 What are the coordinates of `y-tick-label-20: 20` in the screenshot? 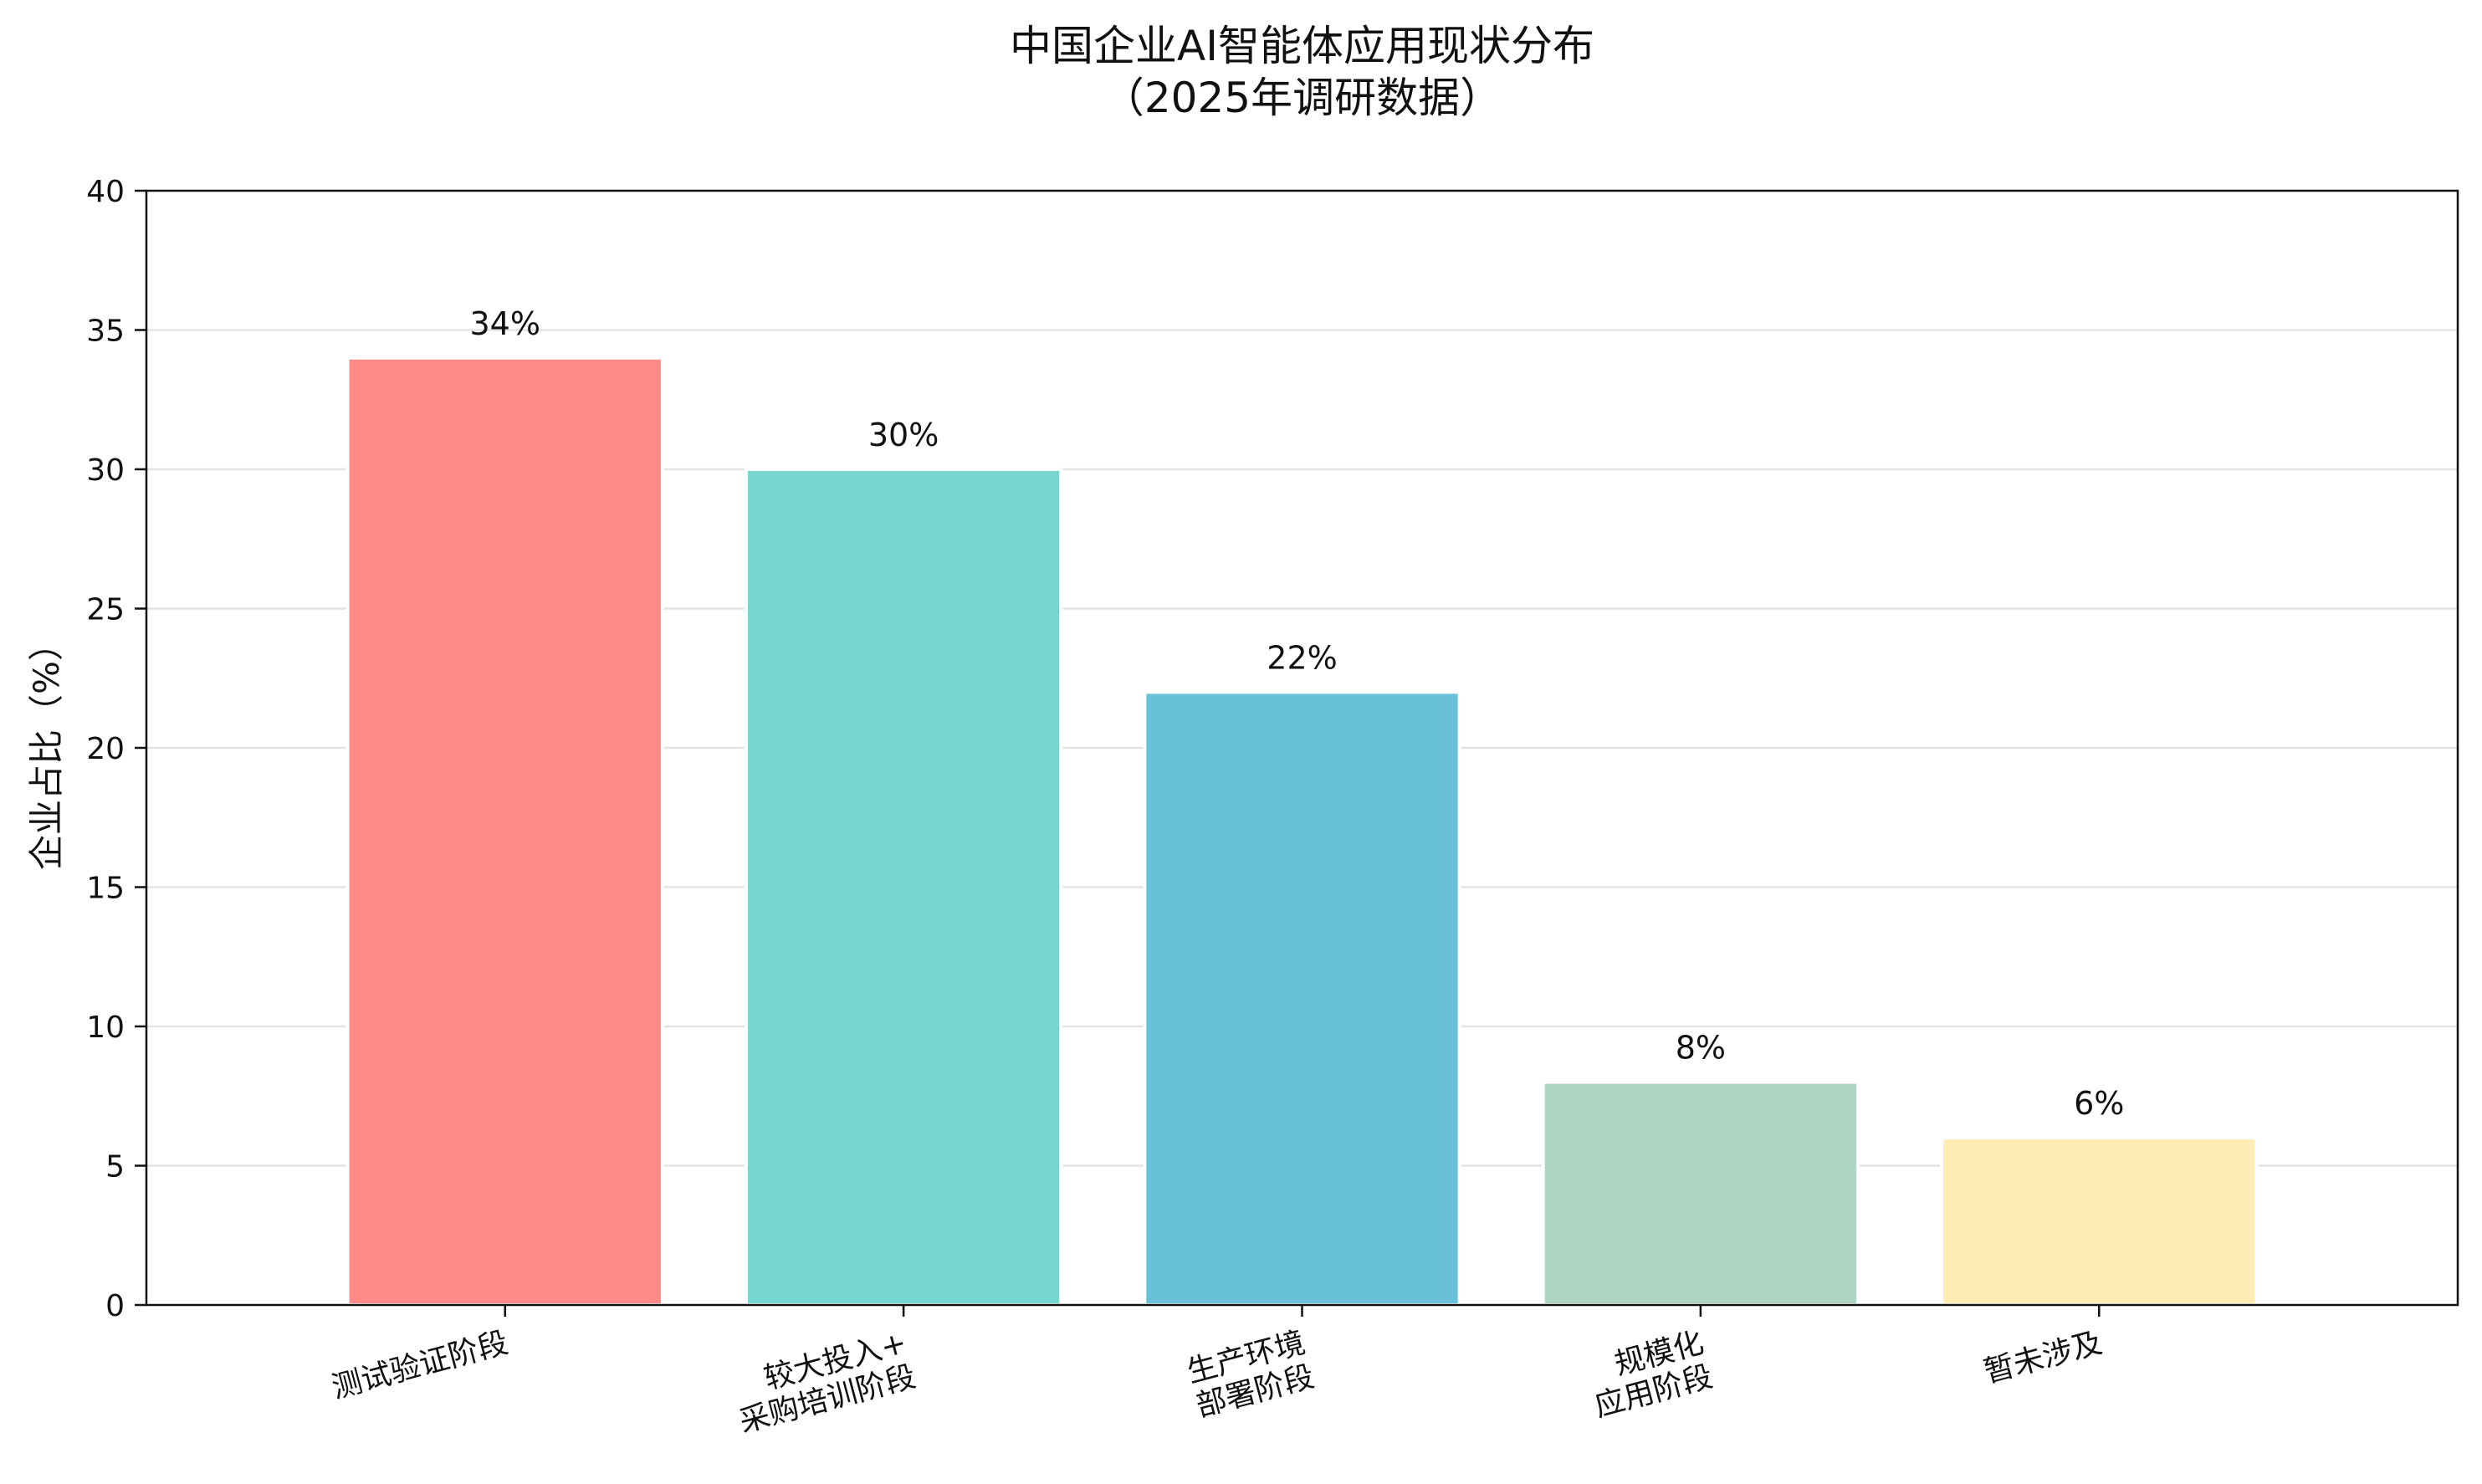 It's located at (105, 749).